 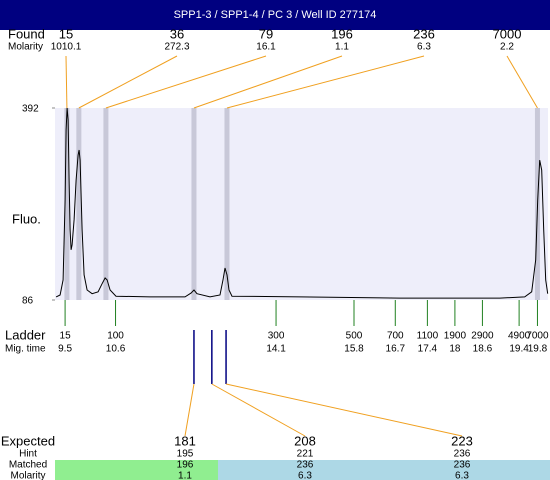 What do you see at coordinates (66, 47) in the screenshot?
I see `found-molarity: 1010.1` at bounding box center [66, 47].